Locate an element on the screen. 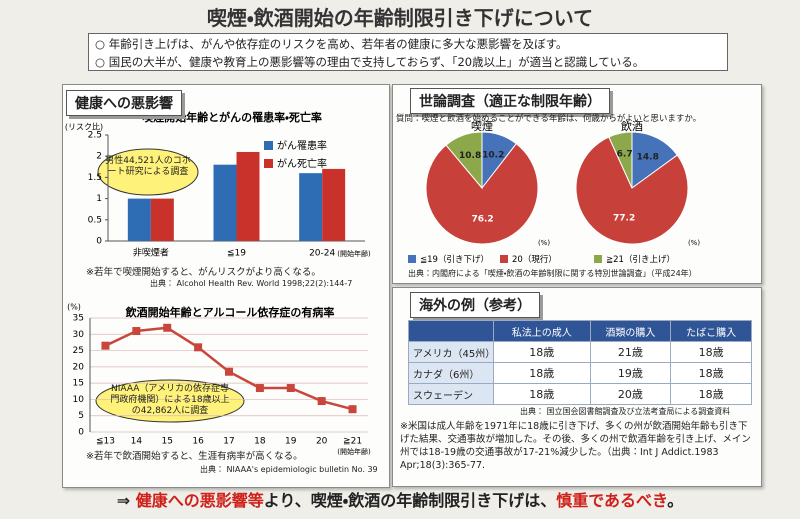 The width and height of the screenshot is (800, 519). conclusion-part: 健康への悪影響等 is located at coordinates (199, 500).